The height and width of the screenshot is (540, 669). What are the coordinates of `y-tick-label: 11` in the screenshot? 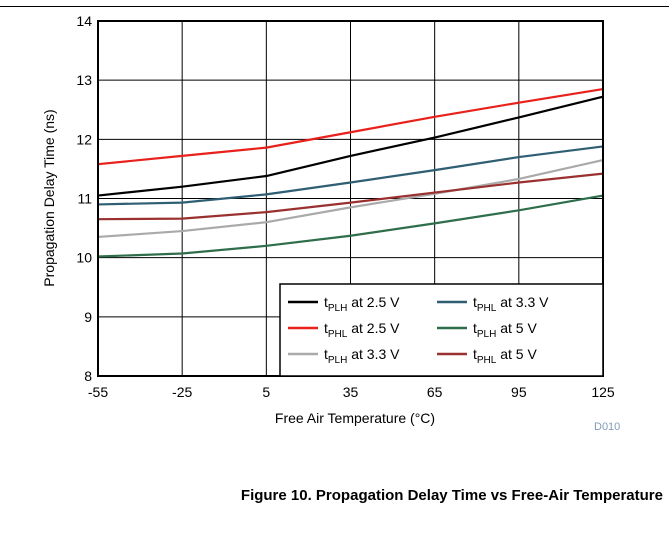 It's located at (84, 199).